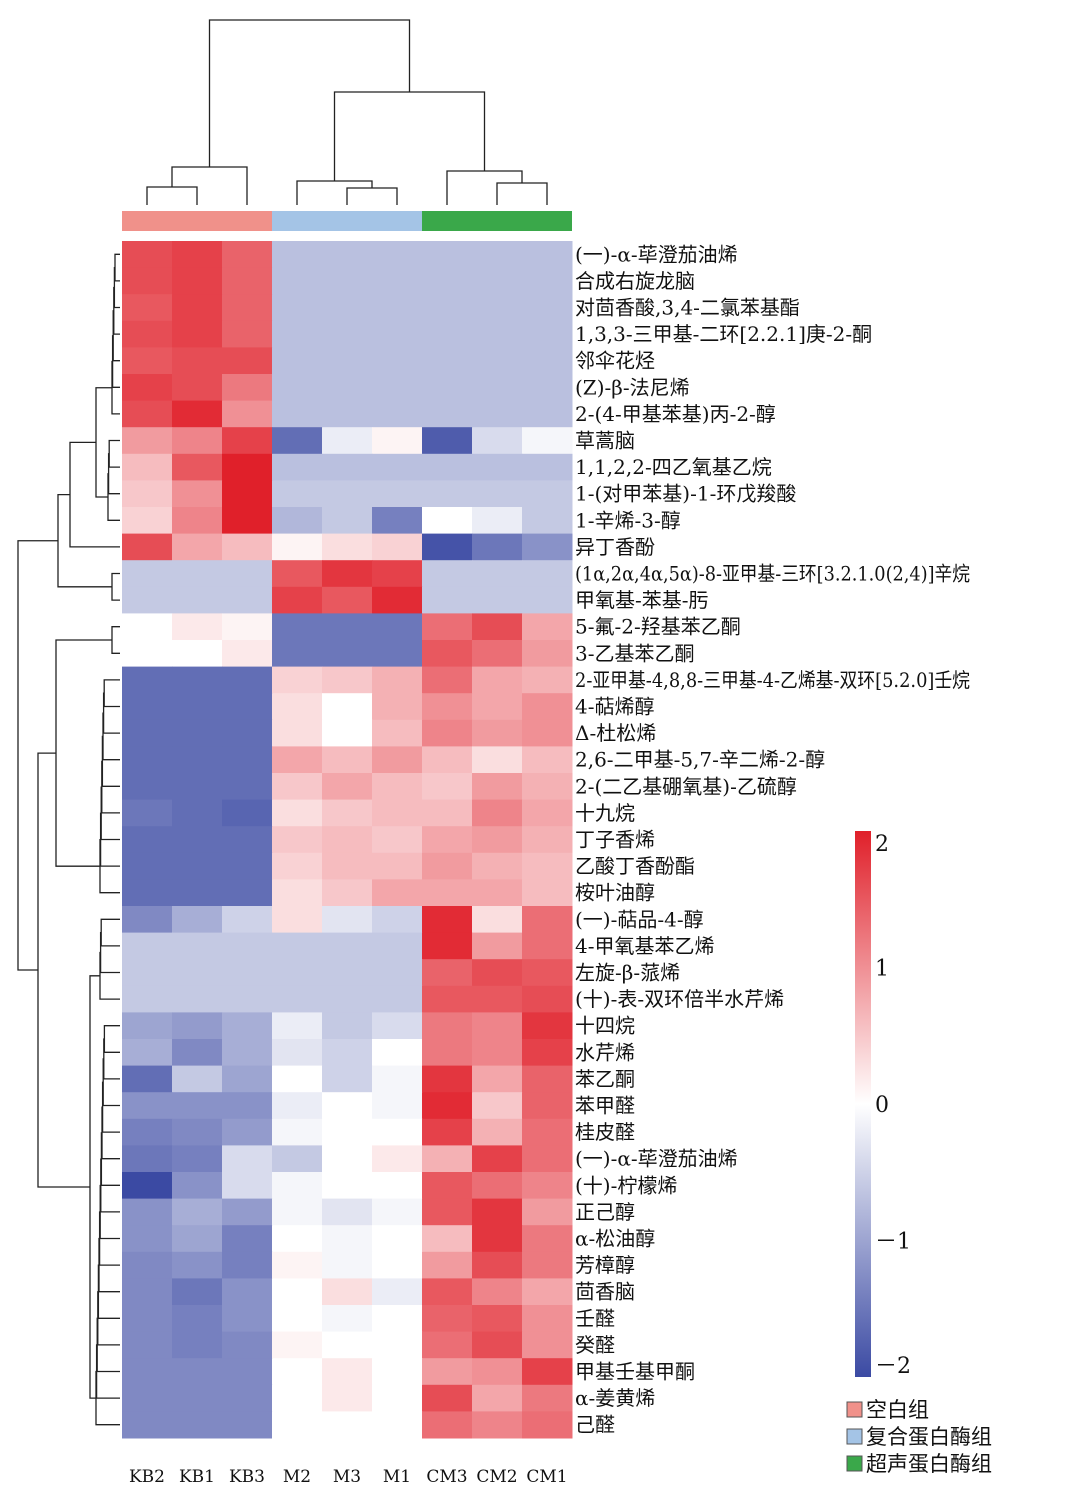 The width and height of the screenshot is (1073, 1504). What do you see at coordinates (627, 973) in the screenshot?
I see `row-label: 左旋-β-蒎烯` at bounding box center [627, 973].